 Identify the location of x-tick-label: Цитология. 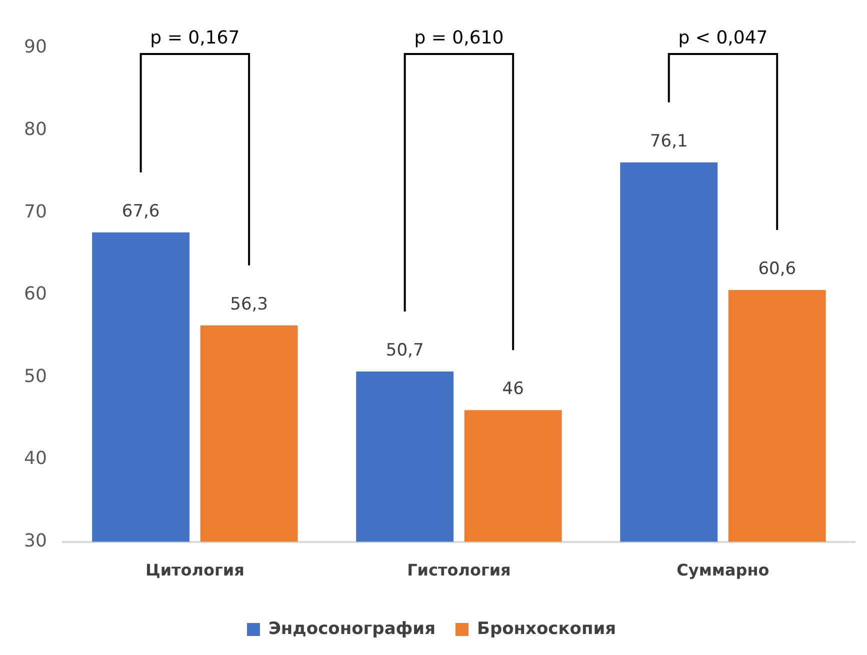
(194, 570).